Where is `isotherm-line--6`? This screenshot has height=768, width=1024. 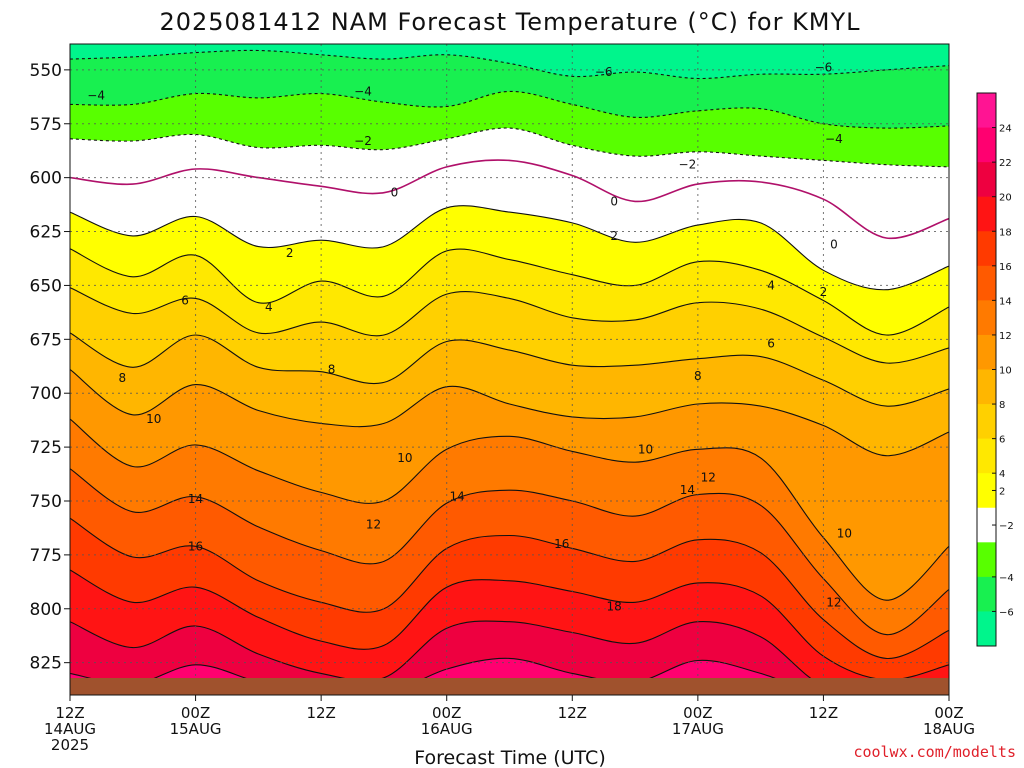
isotherm-line--6 is located at coordinates (509, 64).